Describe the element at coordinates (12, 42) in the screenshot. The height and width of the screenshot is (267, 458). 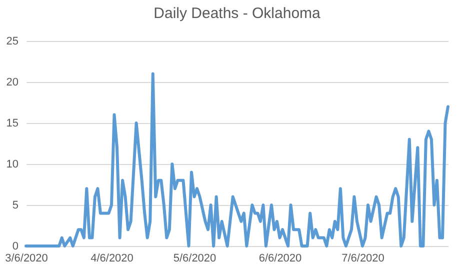
I see `y-tick-label: 25` at that location.